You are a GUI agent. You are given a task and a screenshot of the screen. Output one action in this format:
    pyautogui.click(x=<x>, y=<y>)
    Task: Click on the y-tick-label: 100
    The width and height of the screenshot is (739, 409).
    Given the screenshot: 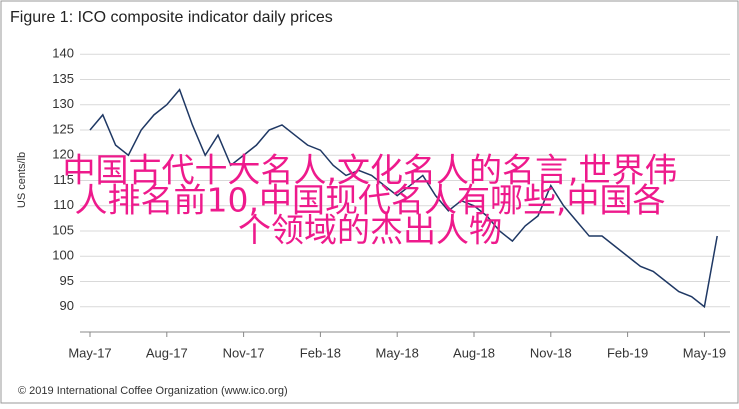 What is the action you would take?
    pyautogui.click(x=63, y=255)
    